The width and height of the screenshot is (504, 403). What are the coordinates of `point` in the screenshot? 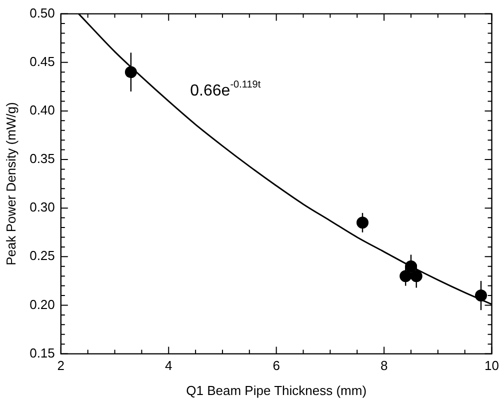 It's located at (362, 222).